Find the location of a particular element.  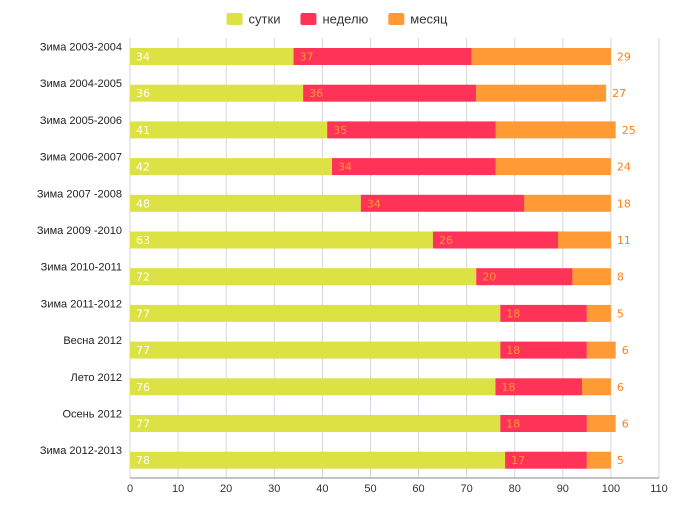

data-label: 27 is located at coordinates (619, 93).